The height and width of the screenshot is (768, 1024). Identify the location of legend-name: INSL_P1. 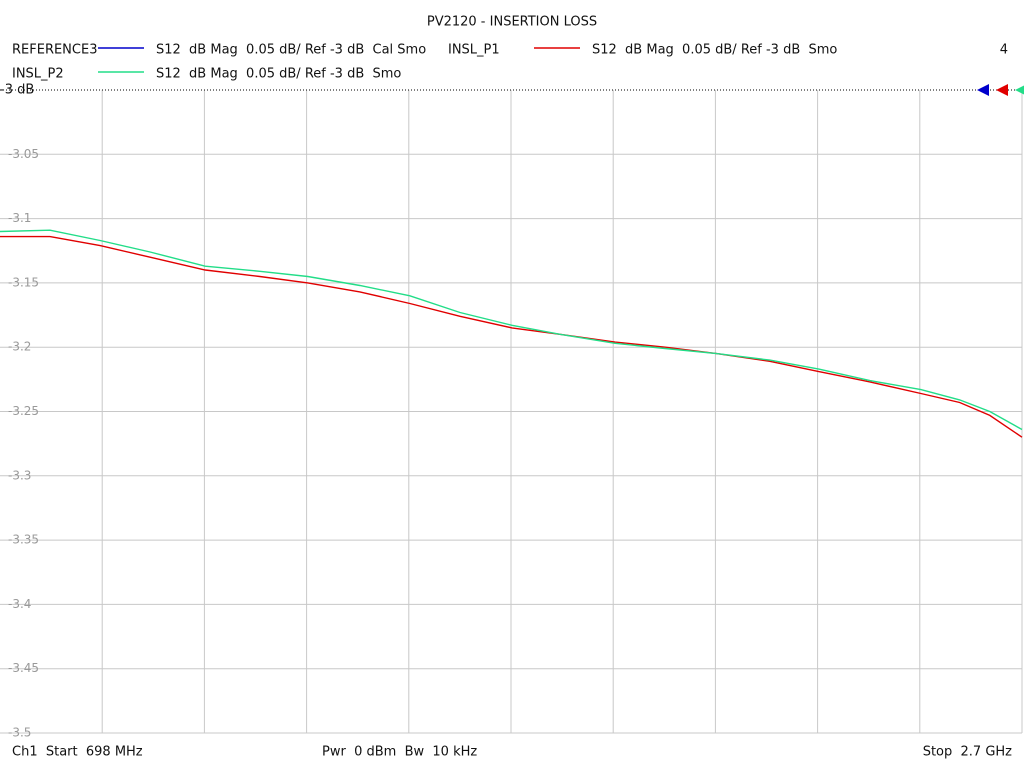
(474, 50).